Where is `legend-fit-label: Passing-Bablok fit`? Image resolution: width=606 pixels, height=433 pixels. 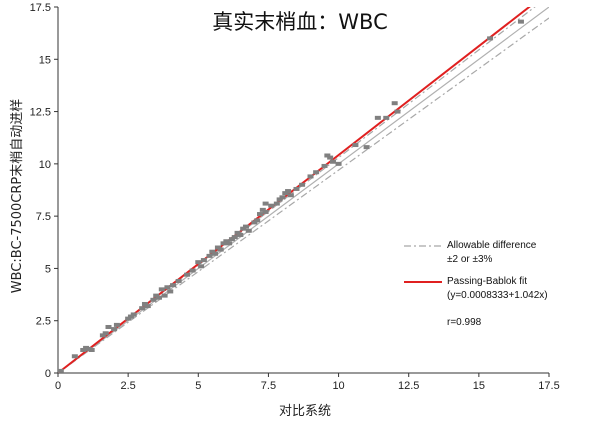
legend-fit-label: Passing-Bablok fit is located at coordinates (487, 281).